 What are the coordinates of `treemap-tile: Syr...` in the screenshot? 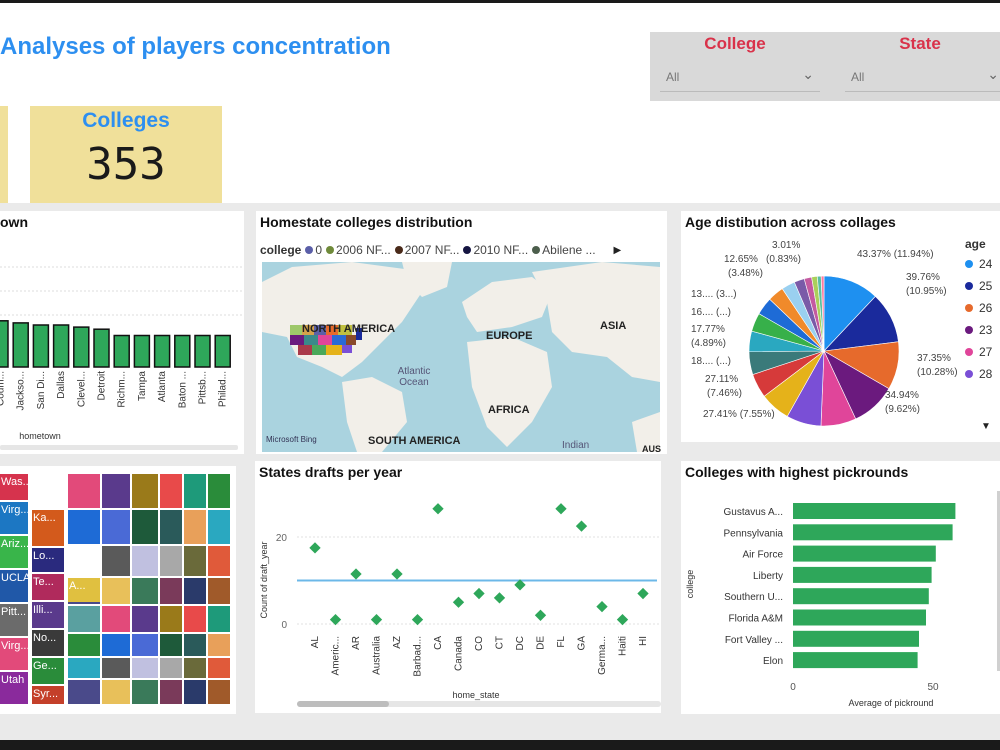 It's located at (48, 695).